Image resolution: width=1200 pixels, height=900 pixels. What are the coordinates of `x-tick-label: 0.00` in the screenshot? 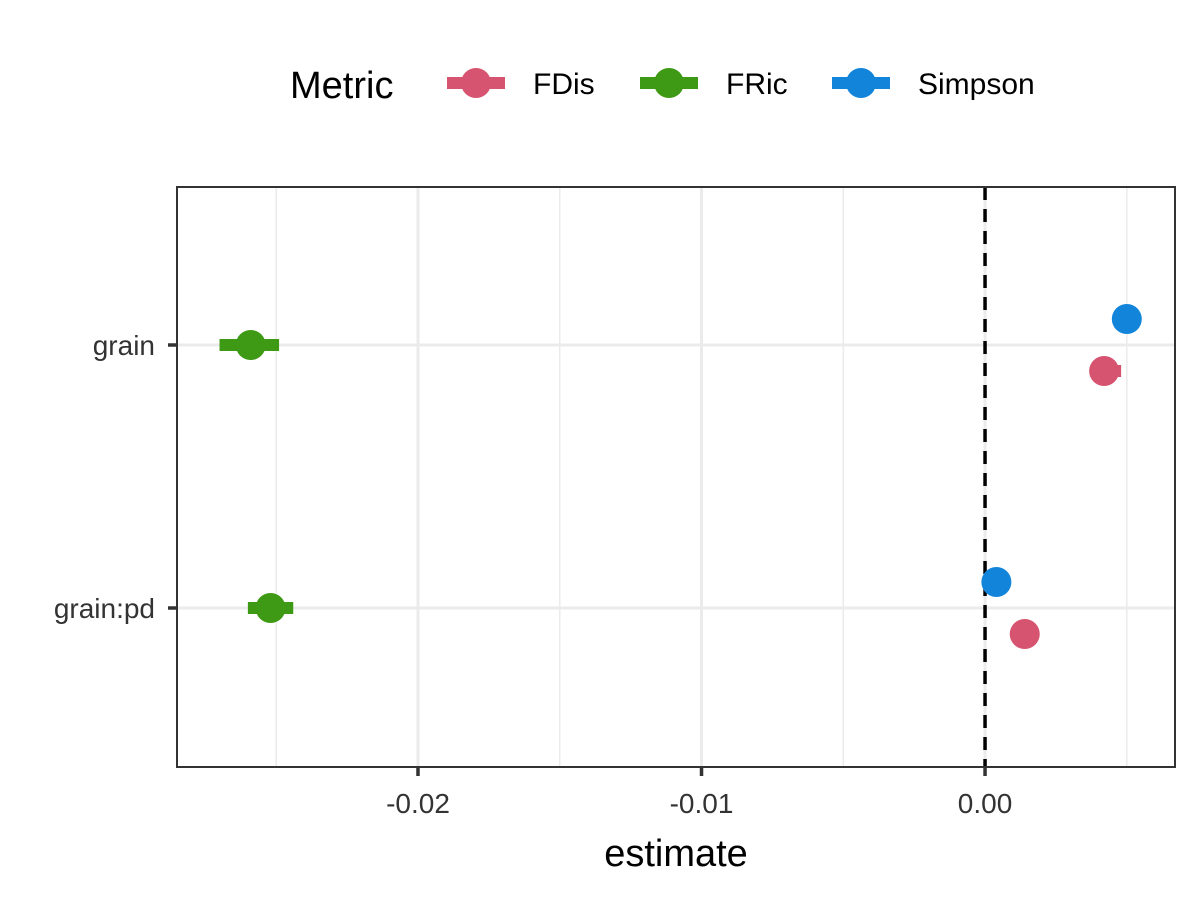 It's located at (985, 803).